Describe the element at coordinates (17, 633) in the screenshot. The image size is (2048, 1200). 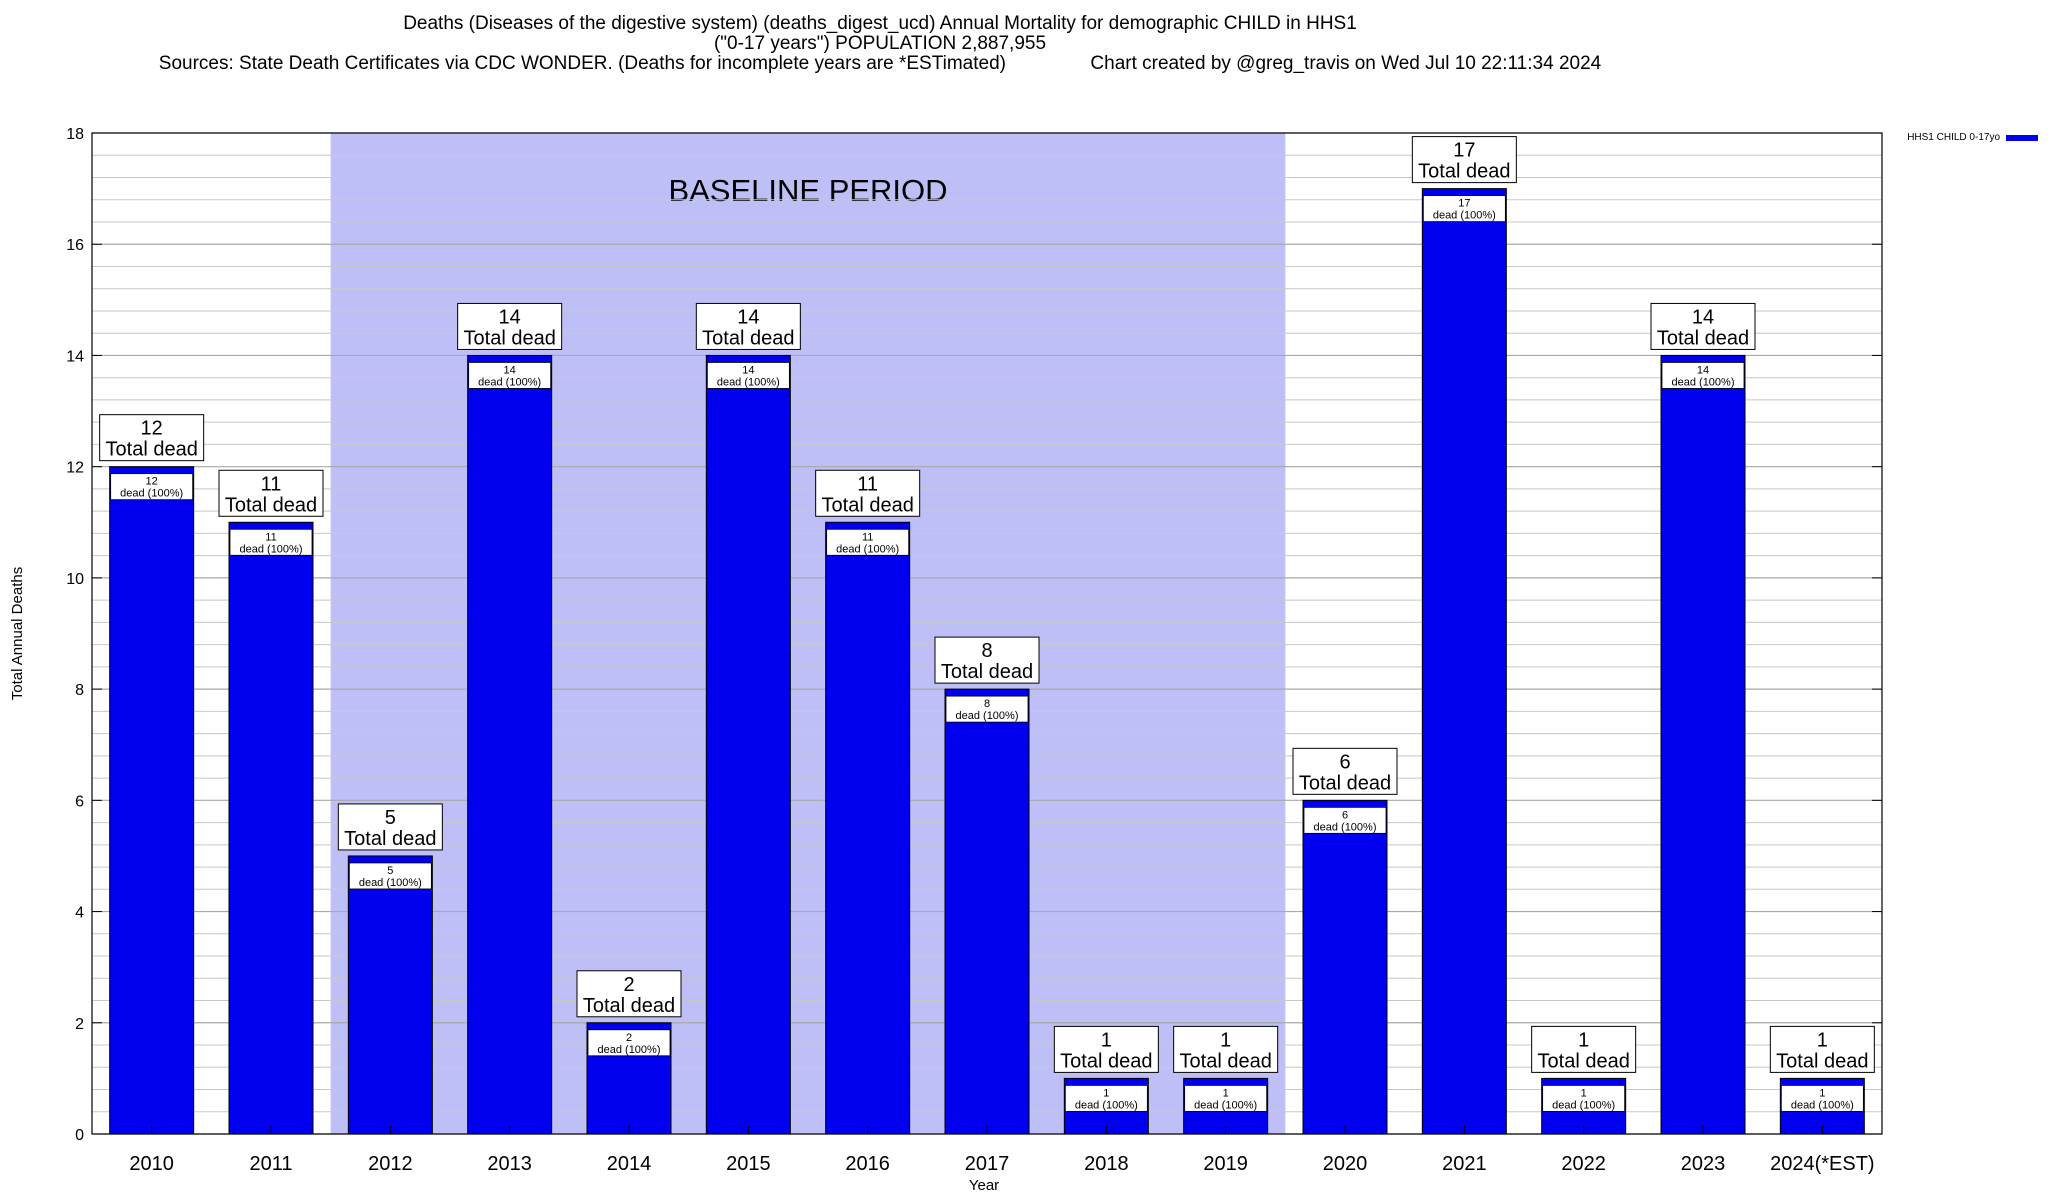
I see `y-axis-label: Total Annual Deaths` at that location.